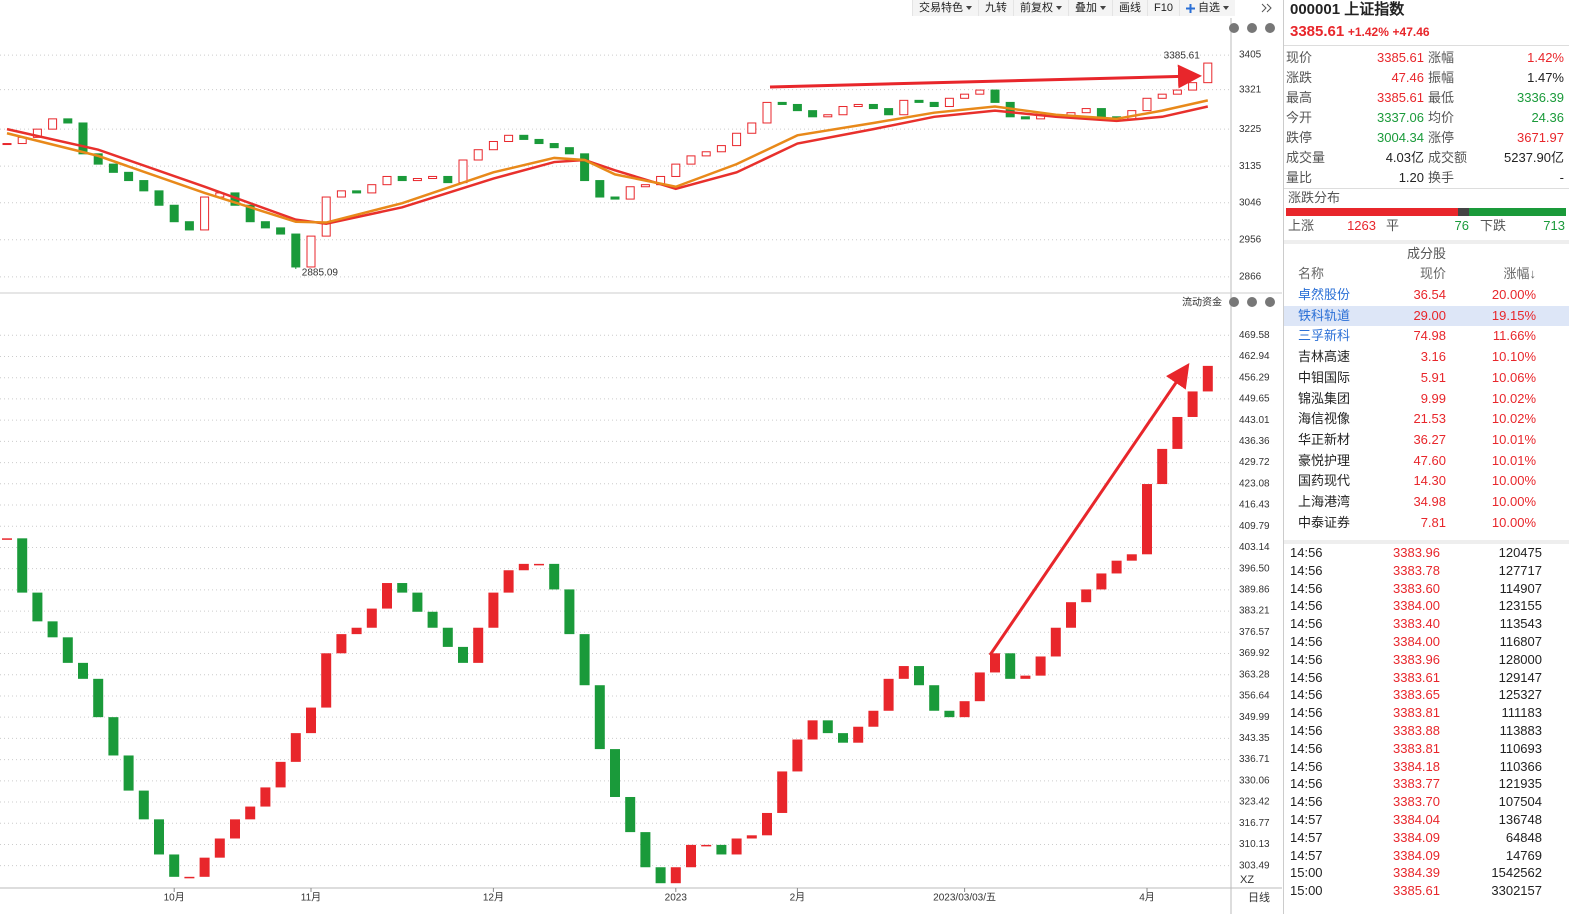 Image resolution: width=1593 pixels, height=914 pixels. What do you see at coordinates (1426, 695) in the screenshot?
I see `tick-row: 14:56 3383.65 125327` at bounding box center [1426, 695].